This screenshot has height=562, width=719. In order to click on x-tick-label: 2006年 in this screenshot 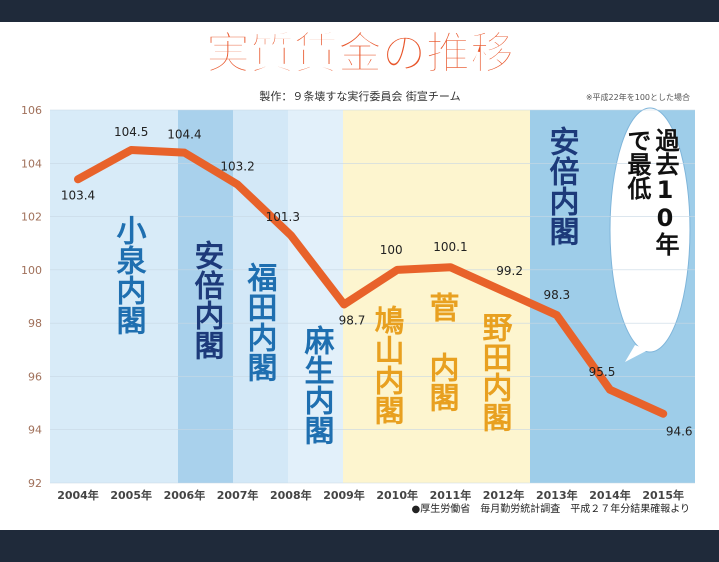, I will do `click(185, 495)`.